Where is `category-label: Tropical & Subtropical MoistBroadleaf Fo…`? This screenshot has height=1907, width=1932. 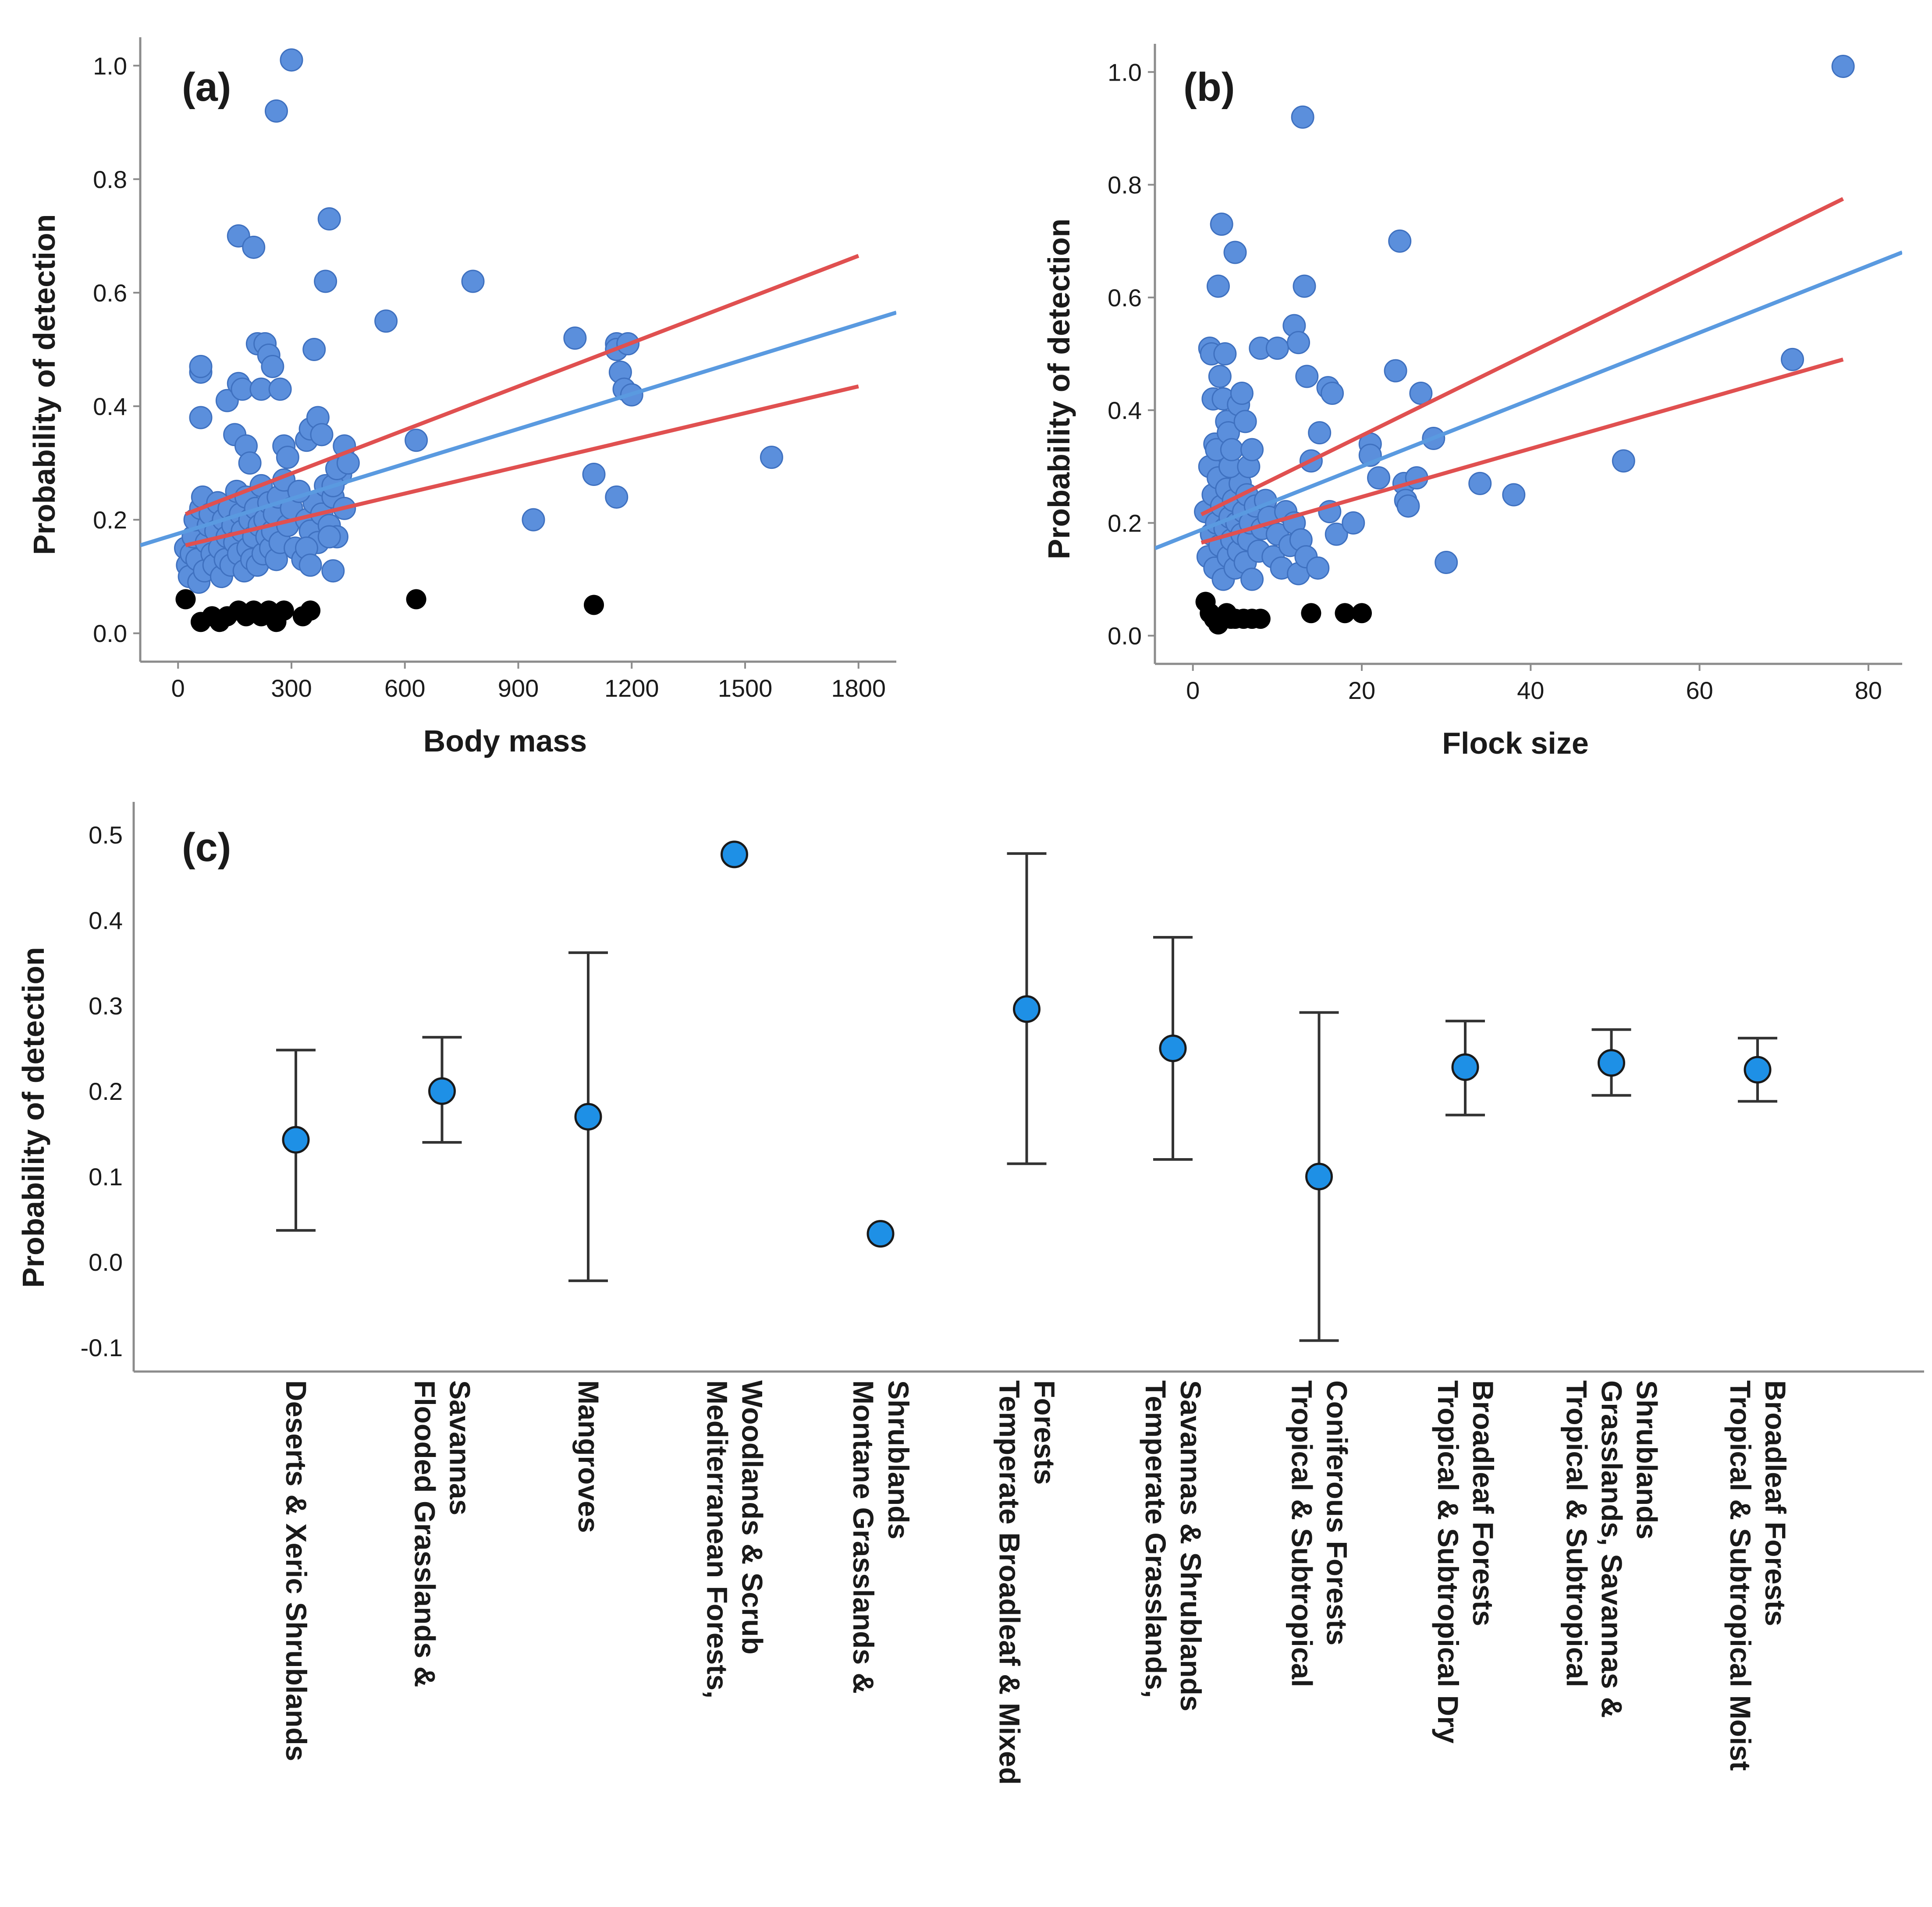 category-label: Tropical & Subtropical MoistBroadleaf Fo… is located at coordinates (1758, 1575).